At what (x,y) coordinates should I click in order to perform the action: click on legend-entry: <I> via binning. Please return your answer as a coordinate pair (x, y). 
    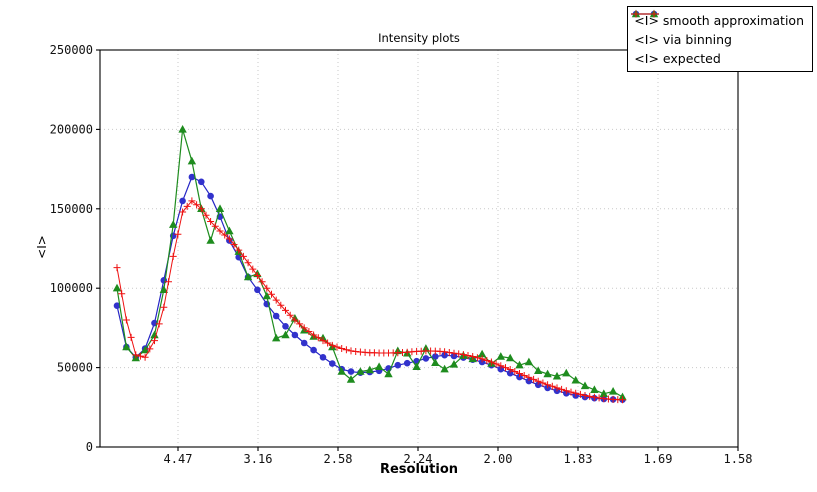
    Looking at the image, I should click on (717, 28).